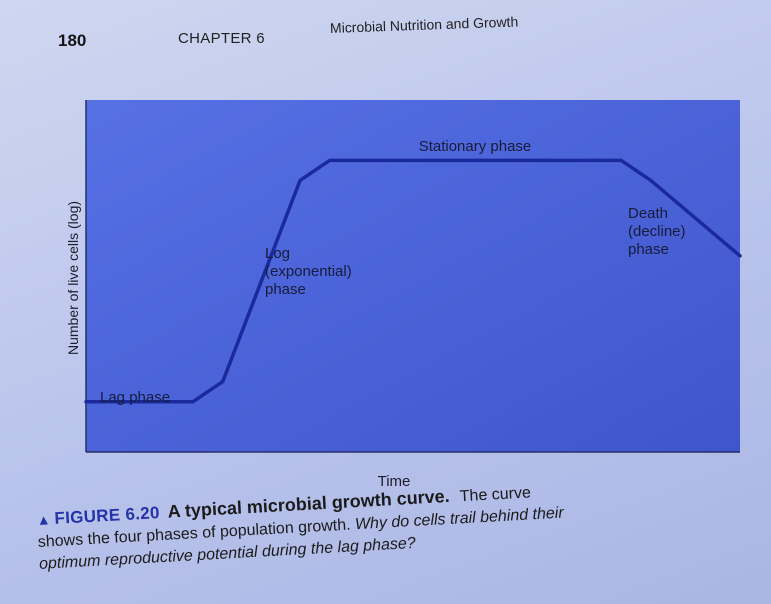  Describe the element at coordinates (285, 289) in the screenshot. I see `phase-label-log: phase` at that location.